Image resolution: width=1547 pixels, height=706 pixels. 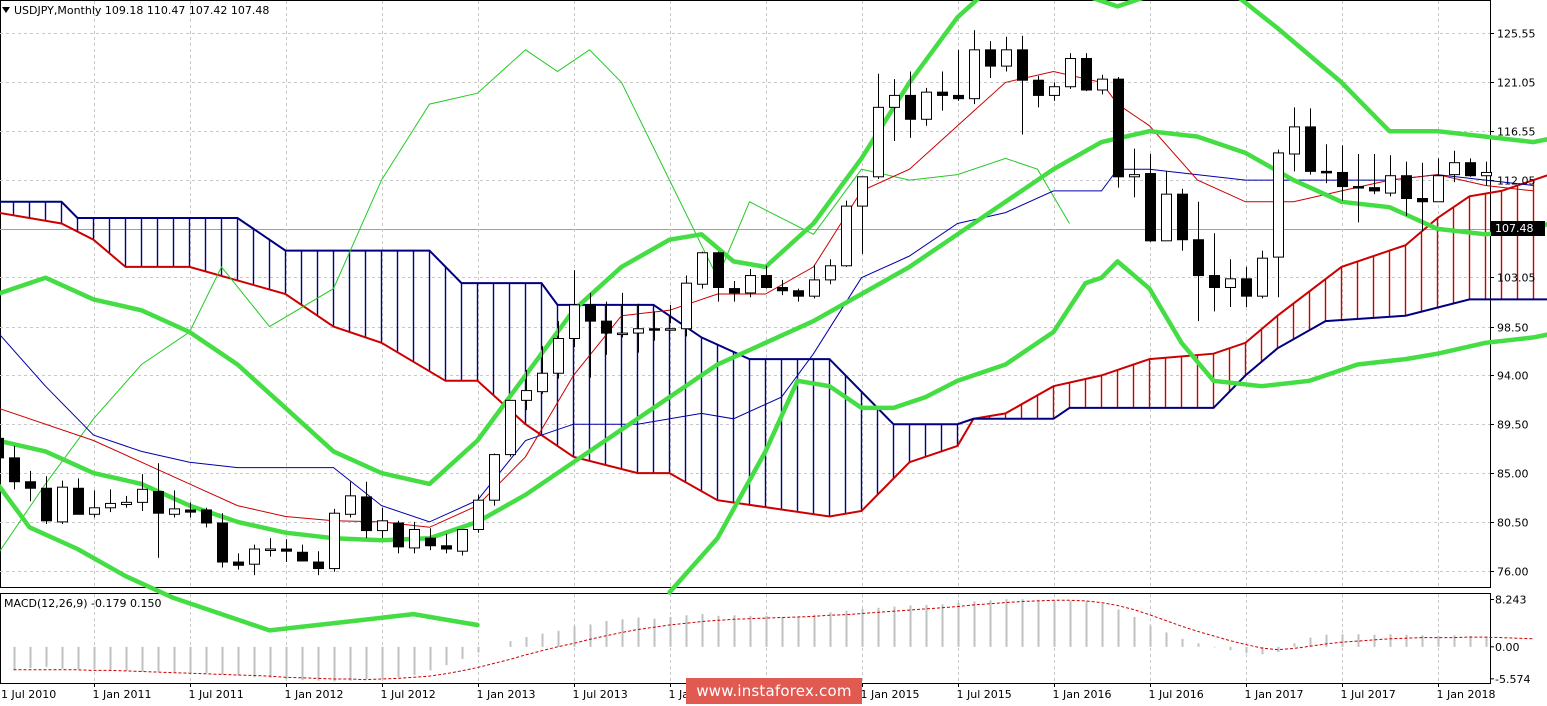 What do you see at coordinates (1507, 647) in the screenshot?
I see `macd-tick-label: 0.00` at bounding box center [1507, 647].